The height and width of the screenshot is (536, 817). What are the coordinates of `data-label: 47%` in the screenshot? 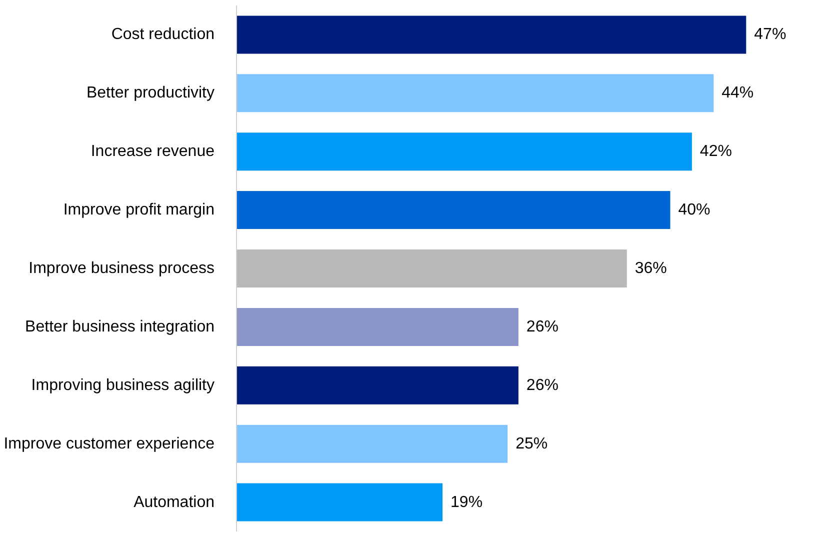 It's located at (770, 35).